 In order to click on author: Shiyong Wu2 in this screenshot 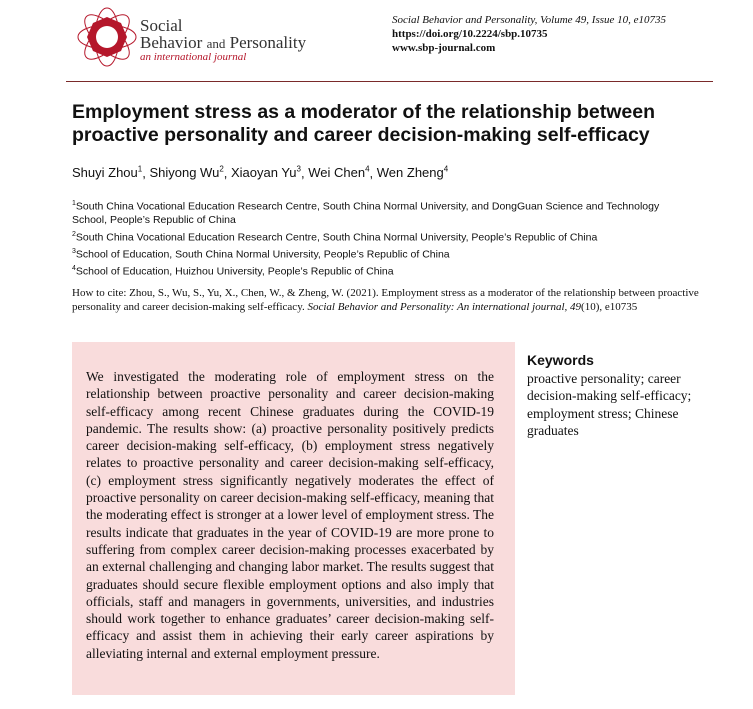, I will do `click(186, 173)`.